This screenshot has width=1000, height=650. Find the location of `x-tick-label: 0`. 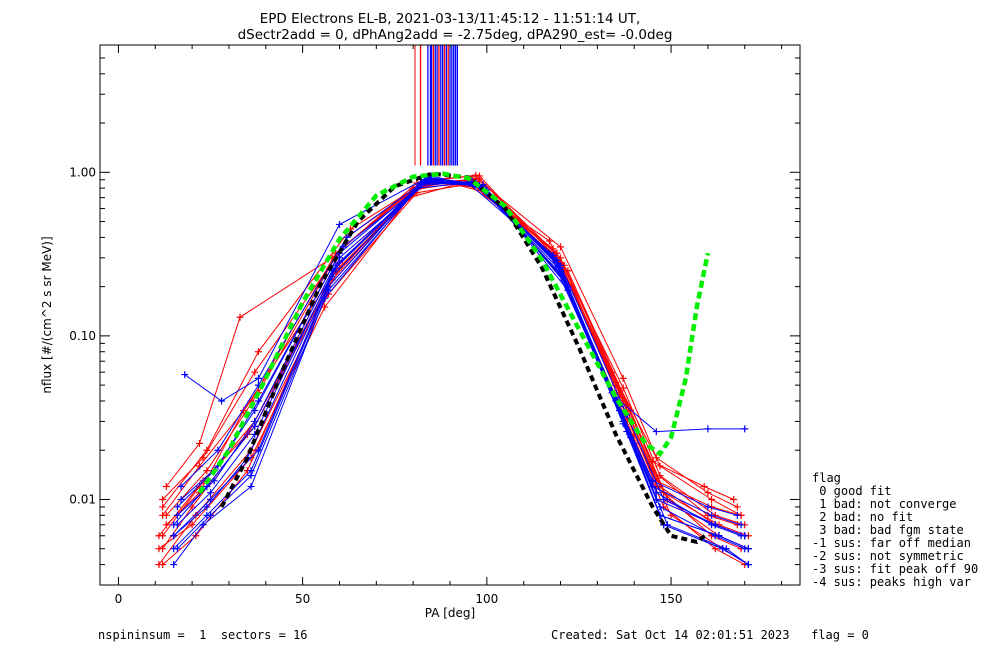

x-tick-label: 0 is located at coordinates (119, 599).